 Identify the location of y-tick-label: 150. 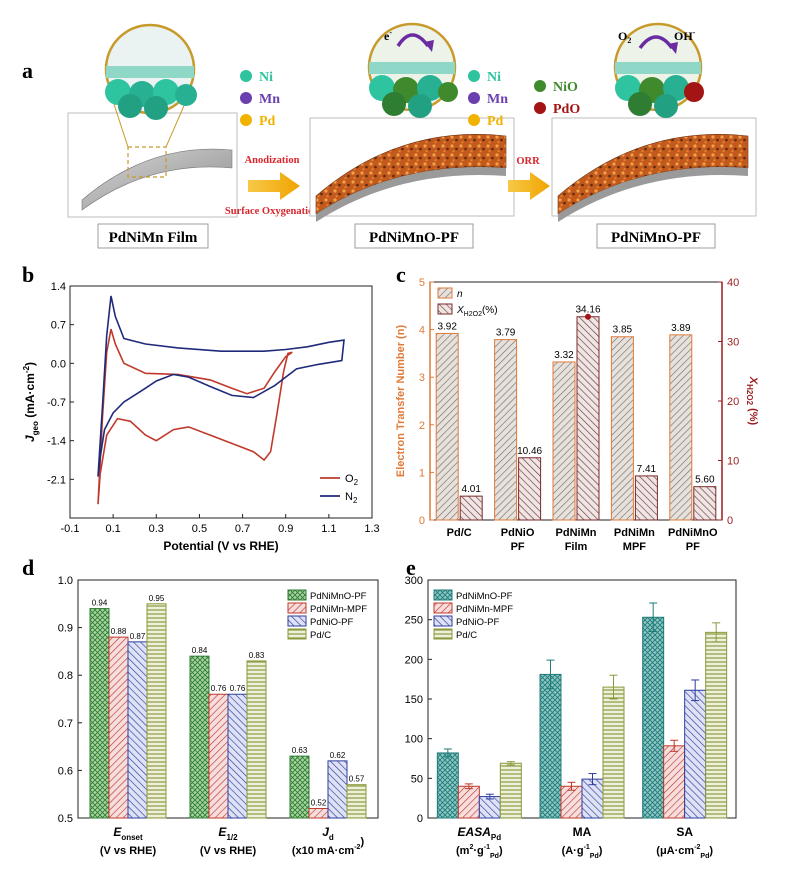
(414, 700).